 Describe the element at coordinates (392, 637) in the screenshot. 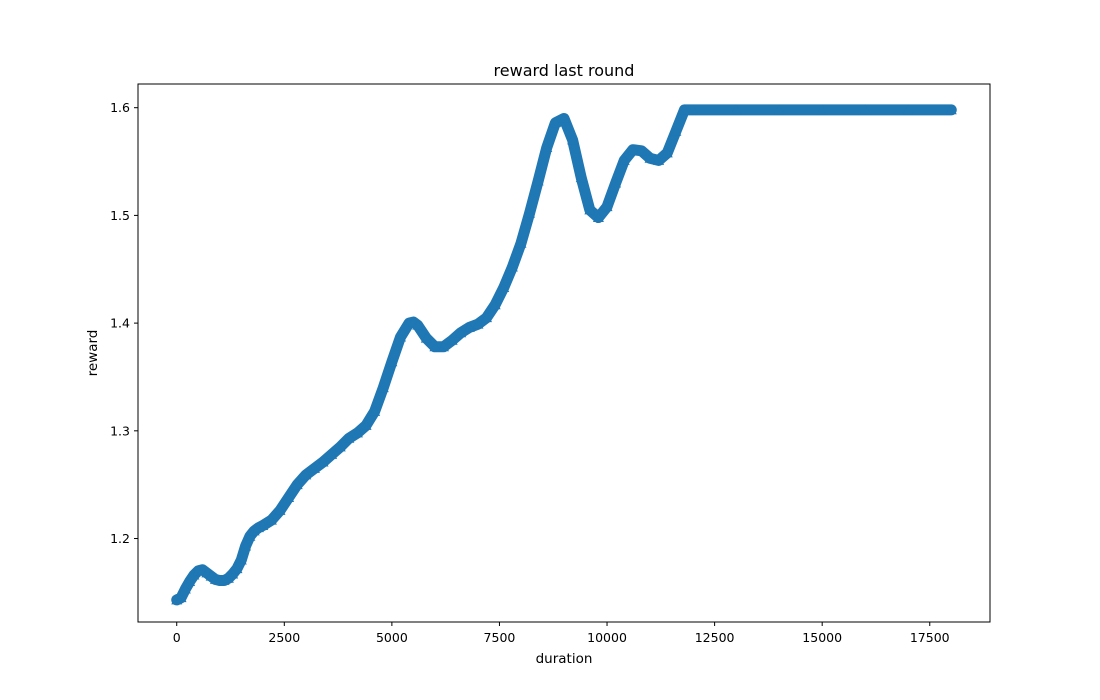

I see `x-tick-label: 5000` at that location.